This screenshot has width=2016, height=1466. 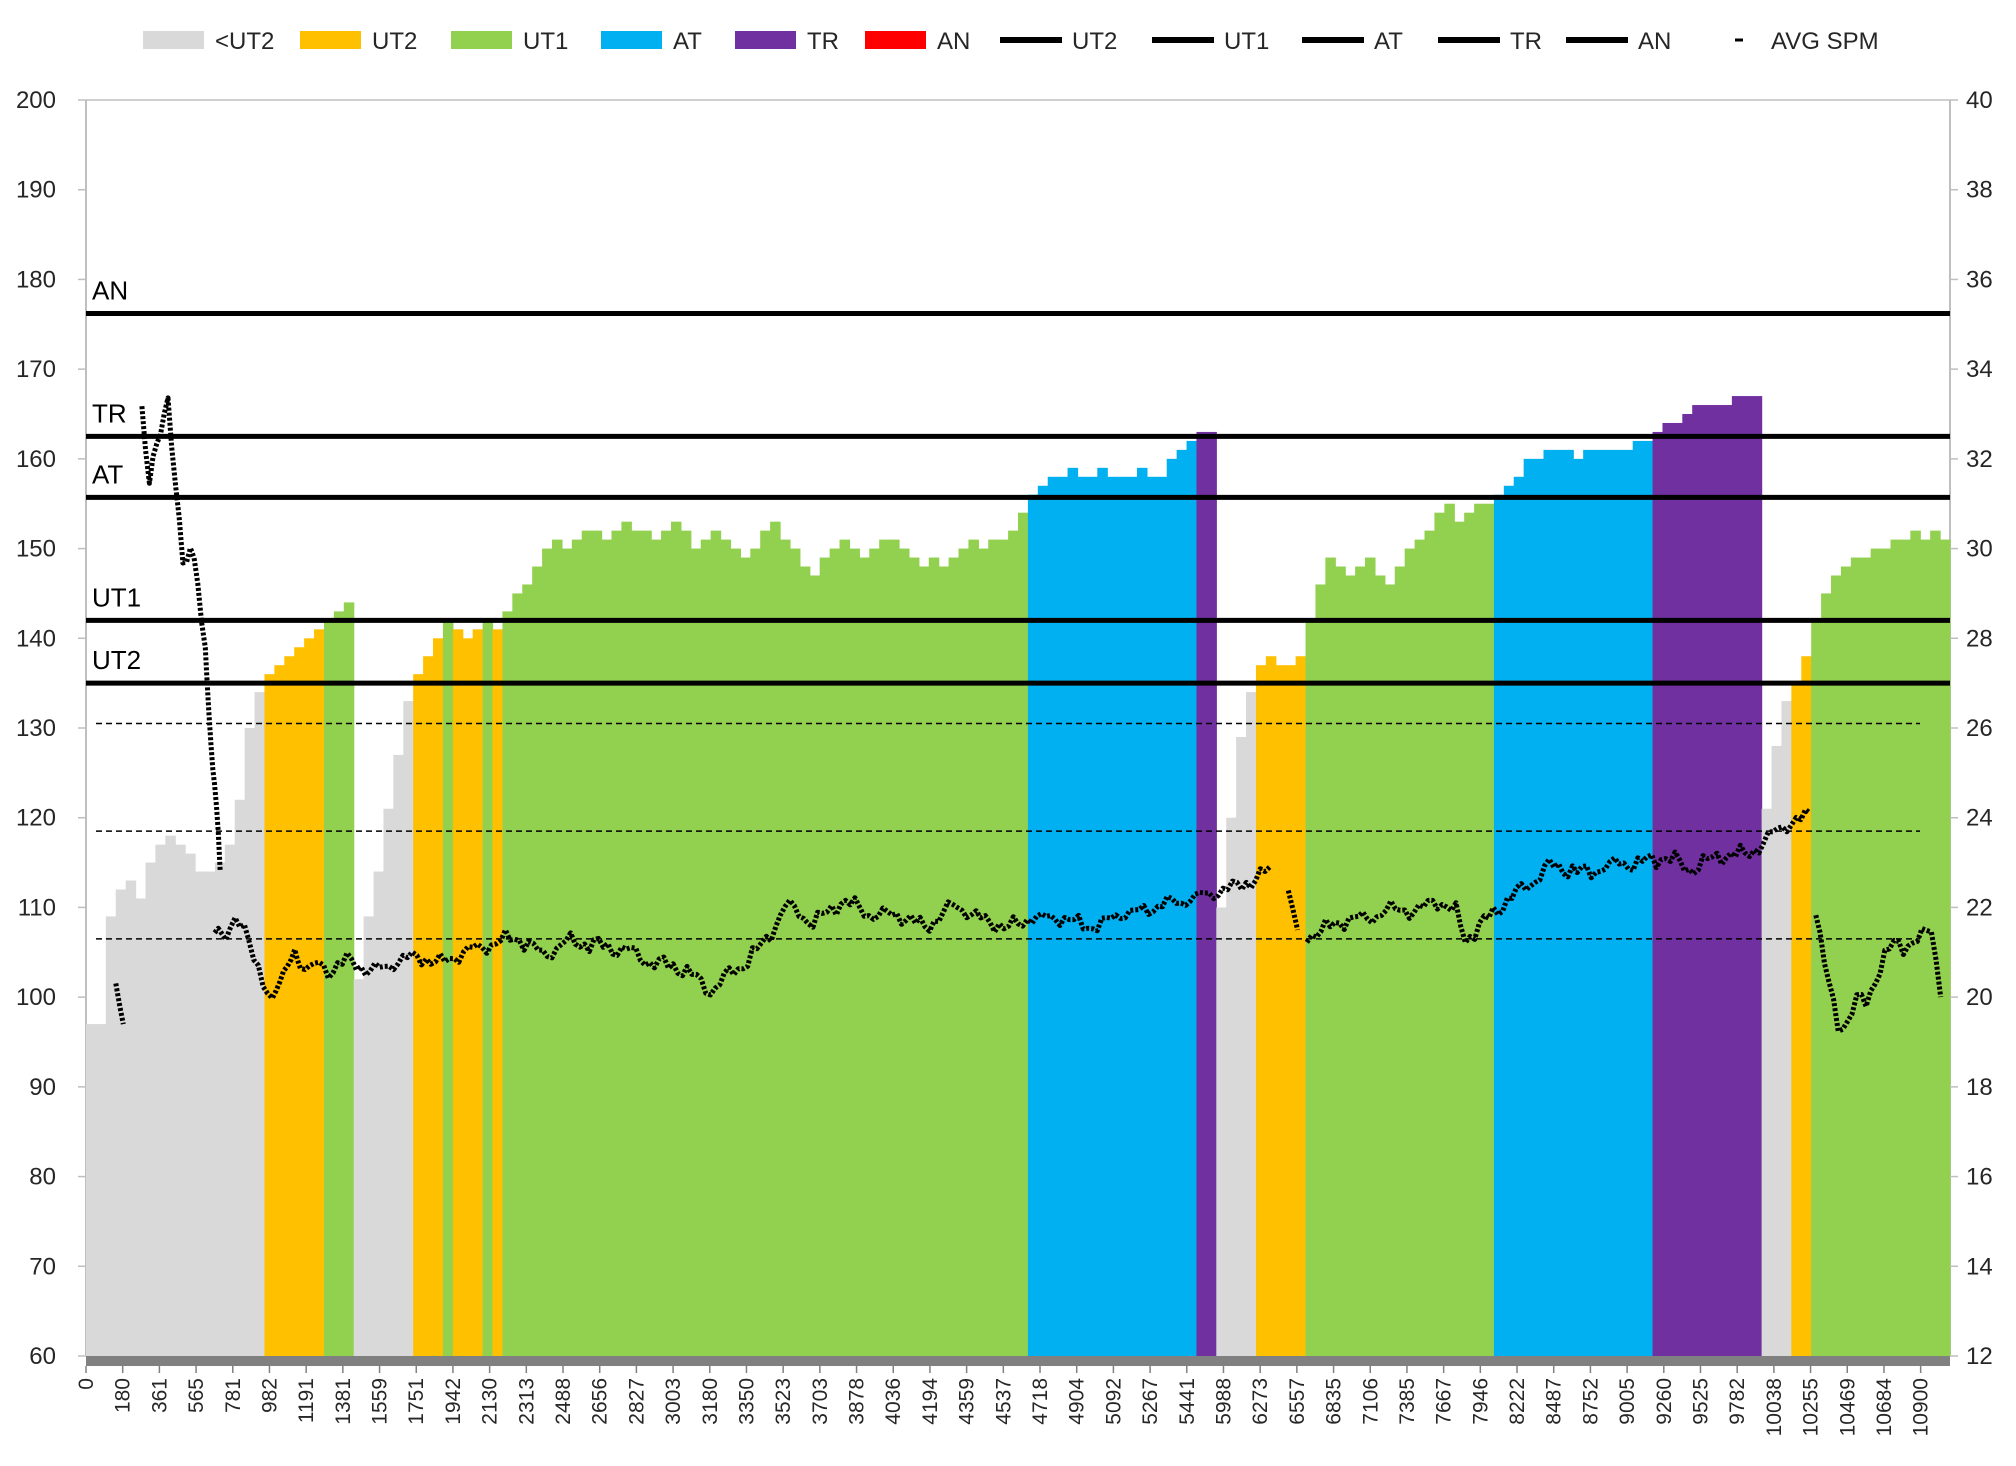 What do you see at coordinates (306, 1400) in the screenshot?
I see `x-tick-label: 1191` at bounding box center [306, 1400].